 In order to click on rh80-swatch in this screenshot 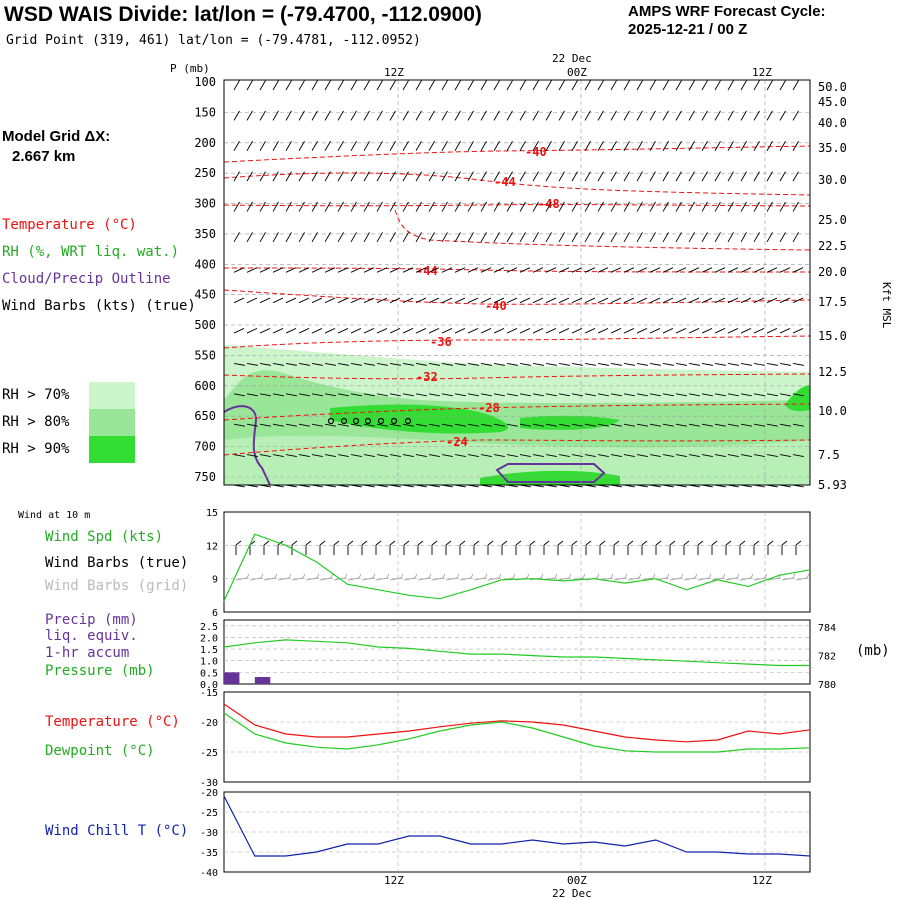, I will do `click(112, 422)`.